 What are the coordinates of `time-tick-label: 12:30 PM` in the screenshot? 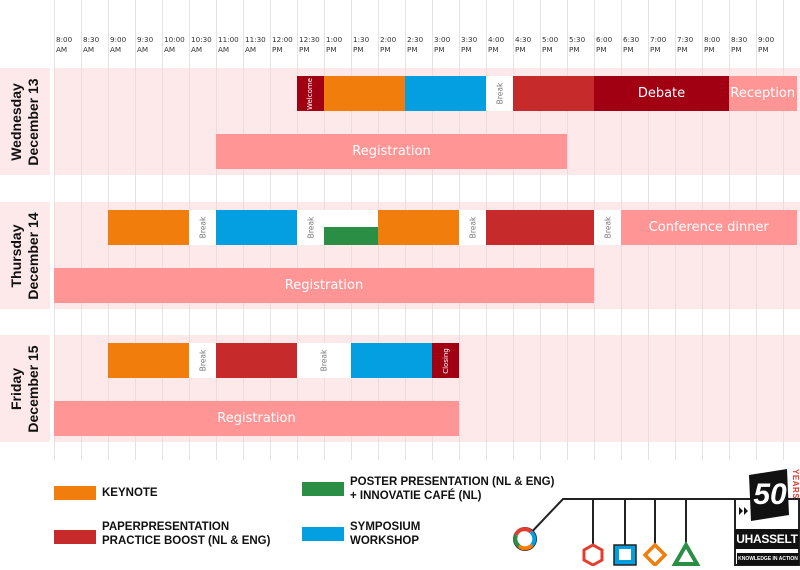 It's located at (309, 45).